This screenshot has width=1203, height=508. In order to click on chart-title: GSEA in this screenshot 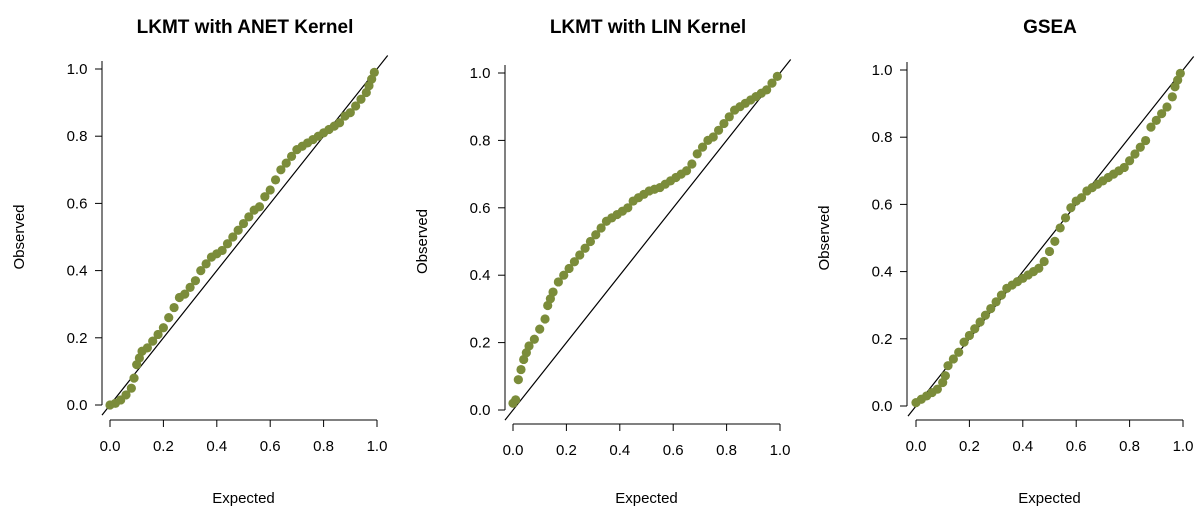, I will do `click(1050, 27)`.